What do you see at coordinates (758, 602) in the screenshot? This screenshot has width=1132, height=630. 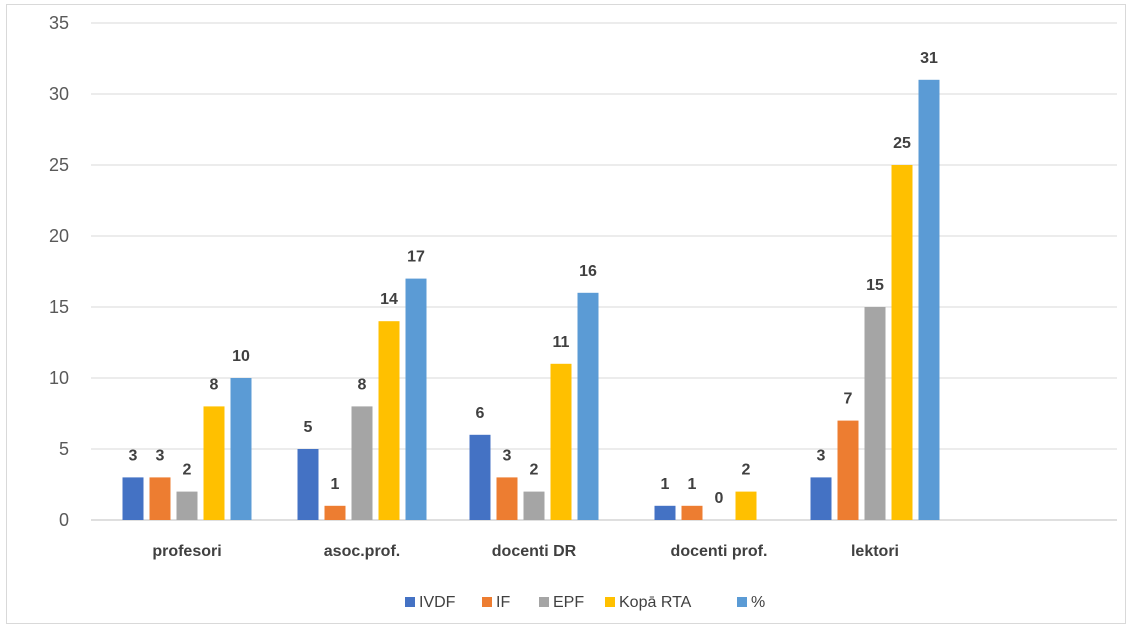 I see `legend-label: %` at bounding box center [758, 602].